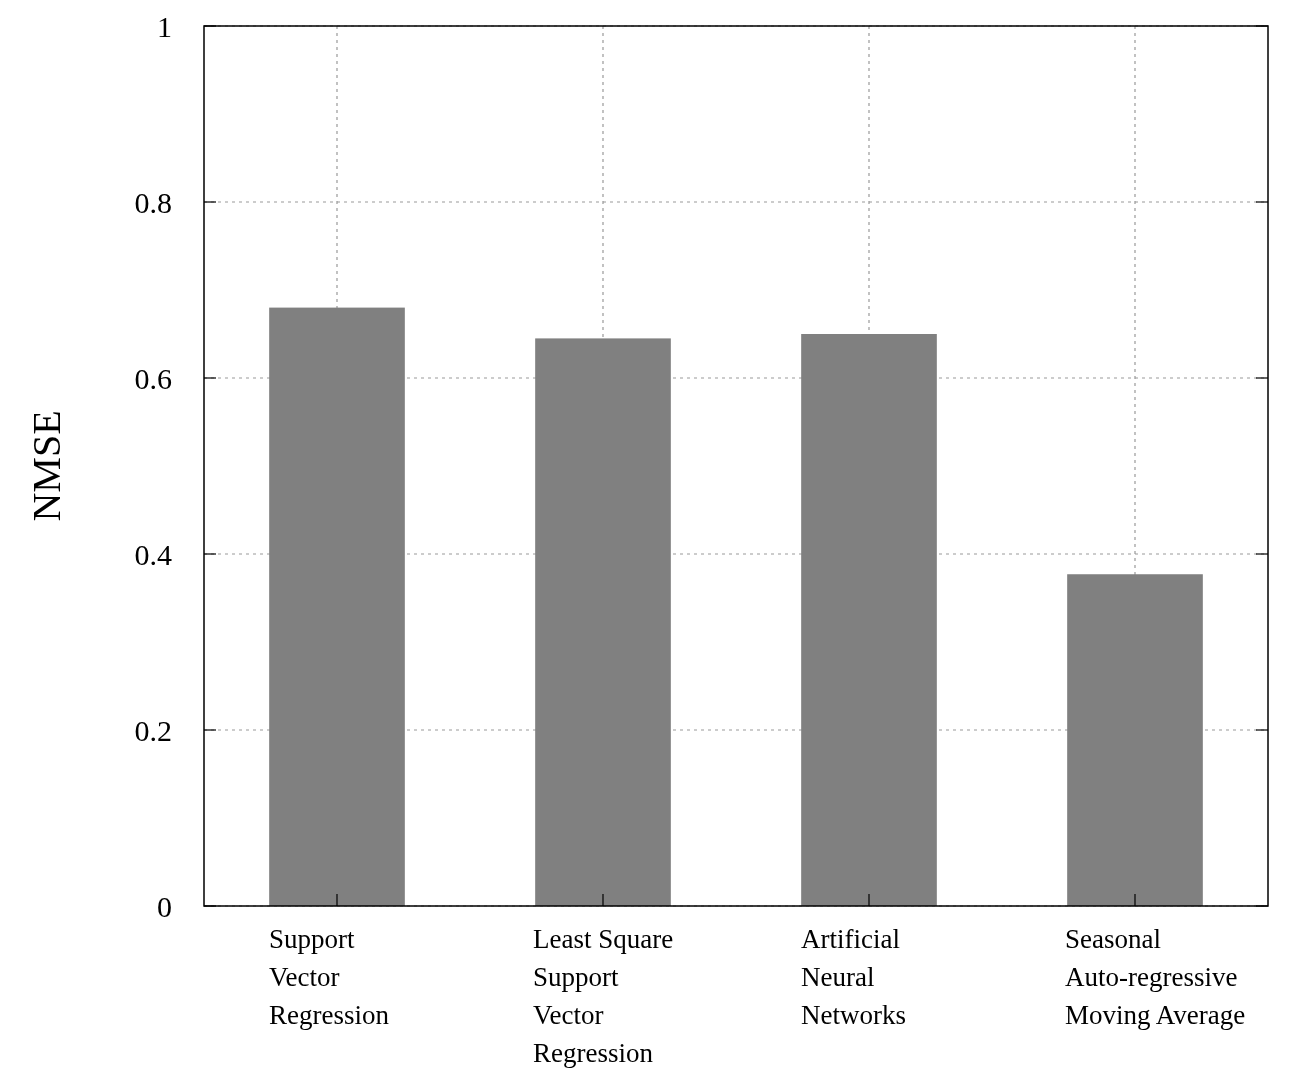 The height and width of the screenshot is (1071, 1294). Describe the element at coordinates (329, 977) in the screenshot. I see `x-tick-label: Support Vector Regression` at that location.